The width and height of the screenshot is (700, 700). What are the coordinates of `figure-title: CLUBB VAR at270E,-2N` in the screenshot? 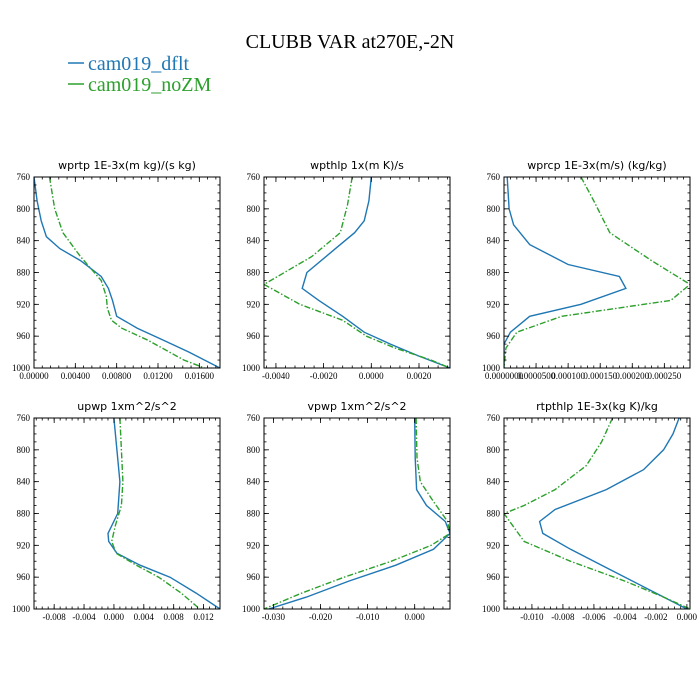 It's located at (350, 42).